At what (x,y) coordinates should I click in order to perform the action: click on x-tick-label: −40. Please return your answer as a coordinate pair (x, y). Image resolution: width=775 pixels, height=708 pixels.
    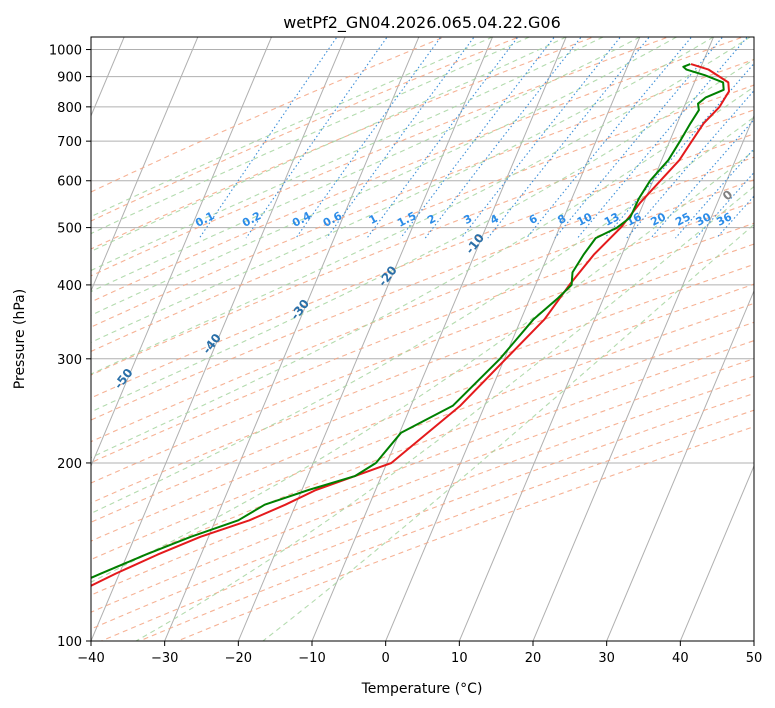
    Looking at the image, I should click on (90, 658).